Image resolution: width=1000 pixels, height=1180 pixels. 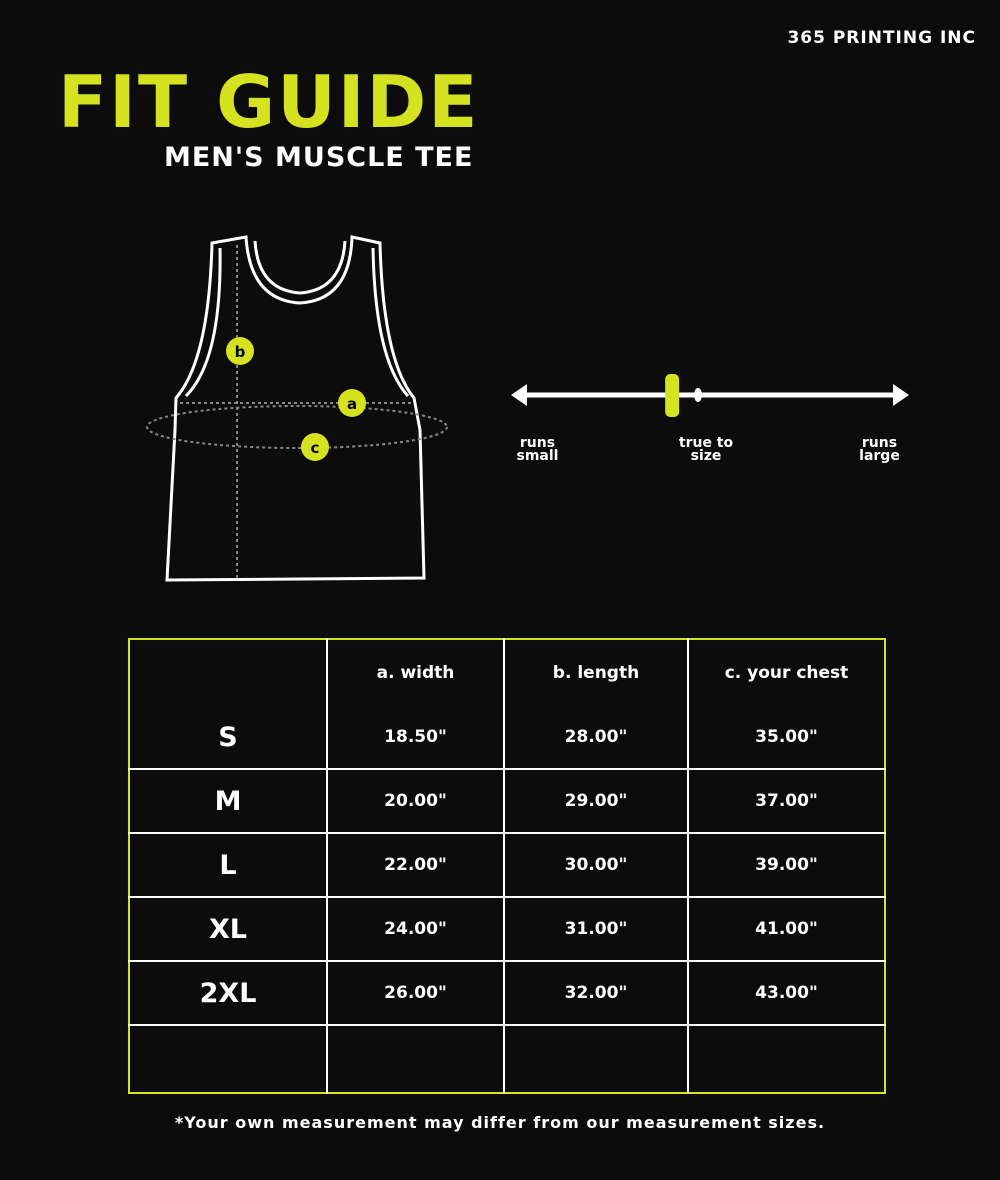 I want to click on size-cell: L, so click(x=228, y=865).